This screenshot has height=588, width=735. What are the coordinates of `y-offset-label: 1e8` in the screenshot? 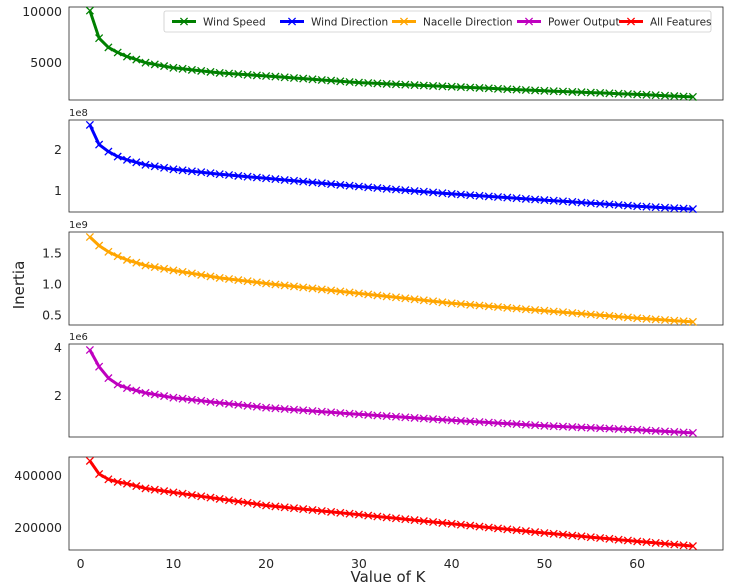 It's located at (78, 113).